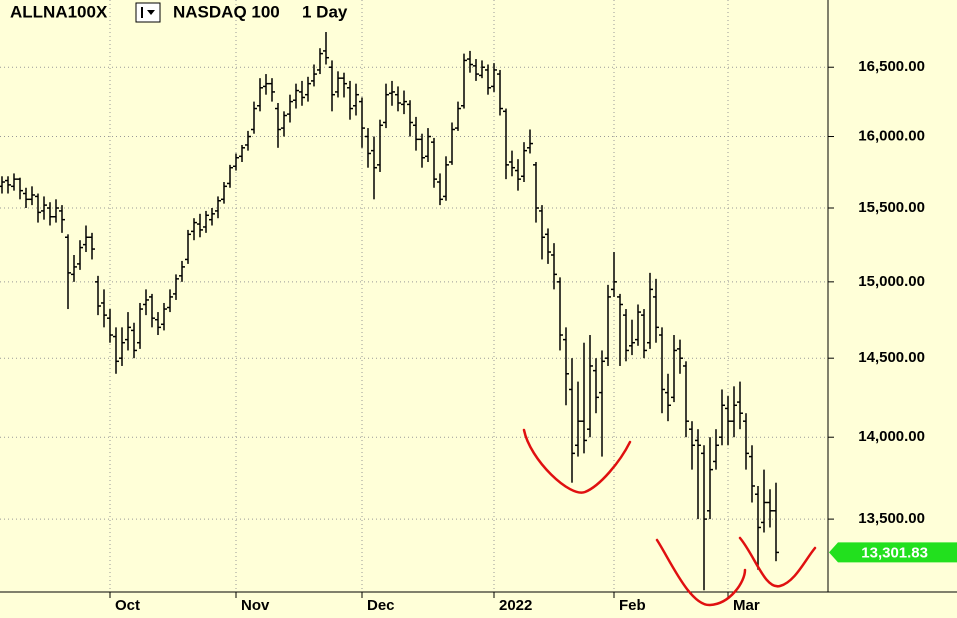 This screenshot has width=957, height=618. I want to click on last-price: 13,301.83, so click(893, 552).